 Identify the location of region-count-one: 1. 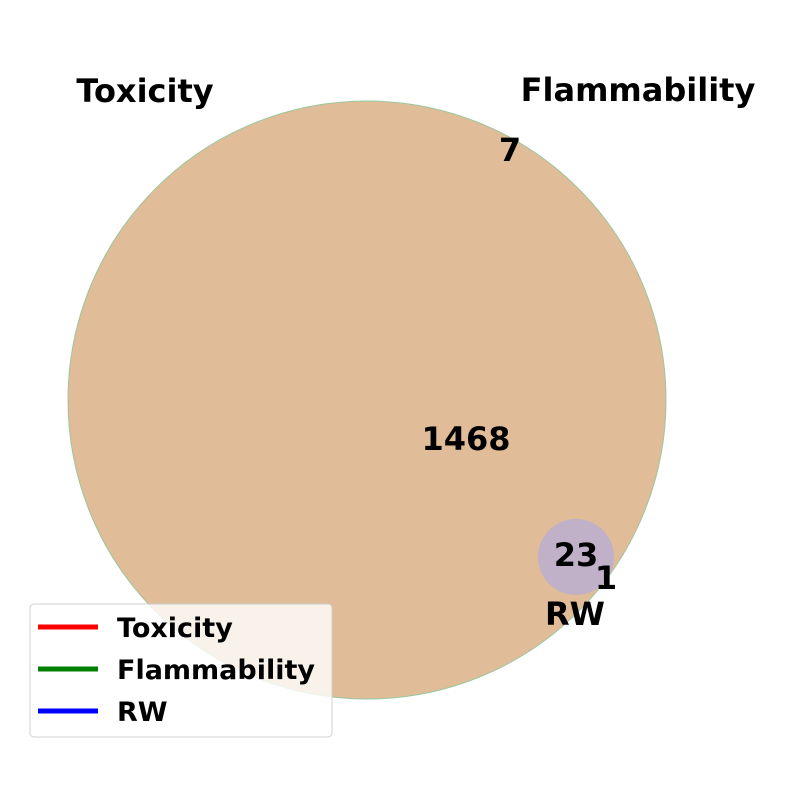
(606, 578).